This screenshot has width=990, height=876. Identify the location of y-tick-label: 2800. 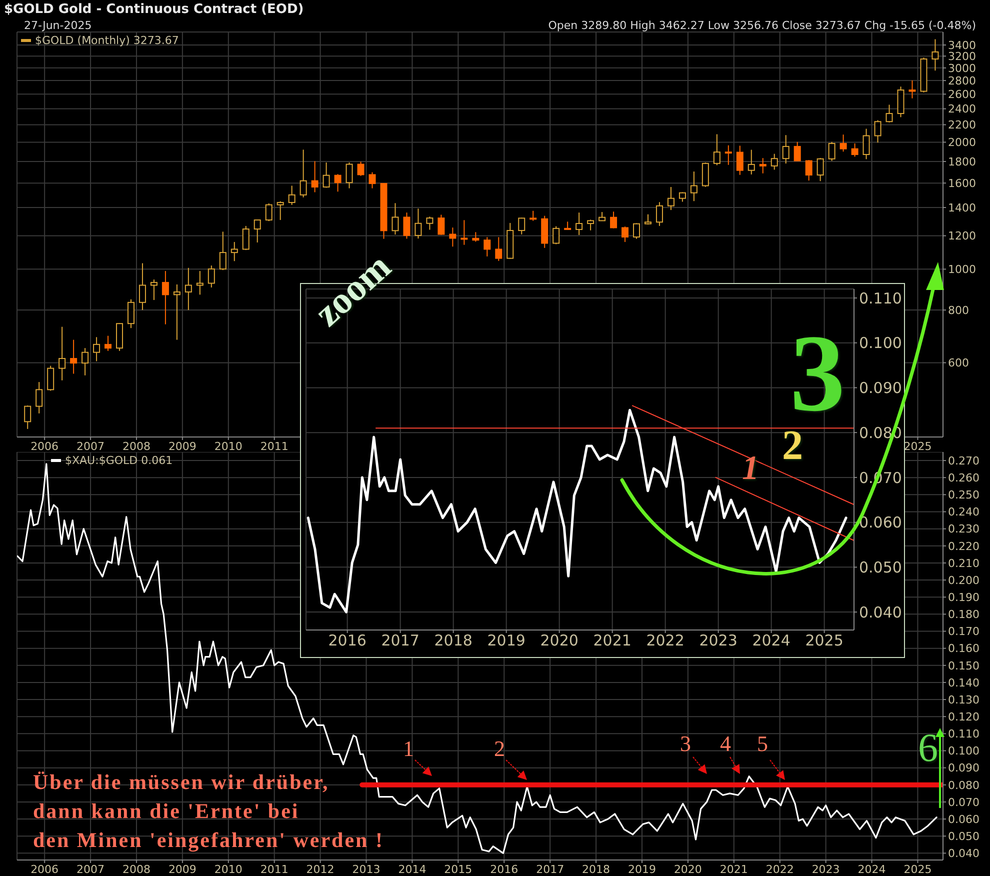
(962, 81).